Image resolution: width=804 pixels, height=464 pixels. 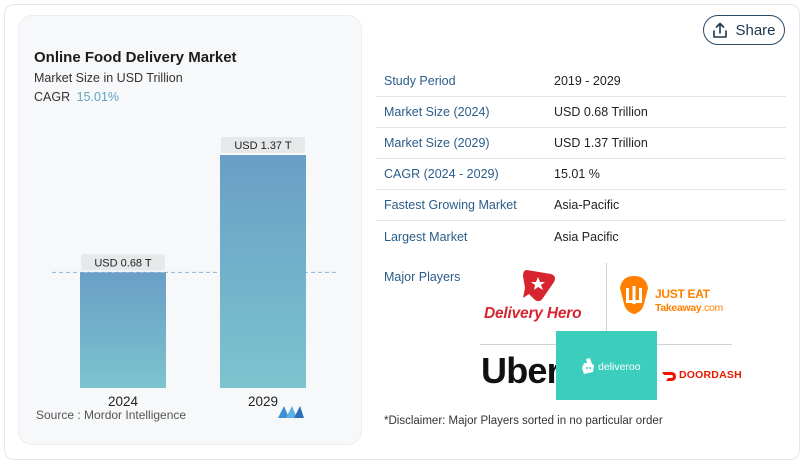 What do you see at coordinates (586, 236) in the screenshot?
I see `info-value: Asia Pacific` at bounding box center [586, 236].